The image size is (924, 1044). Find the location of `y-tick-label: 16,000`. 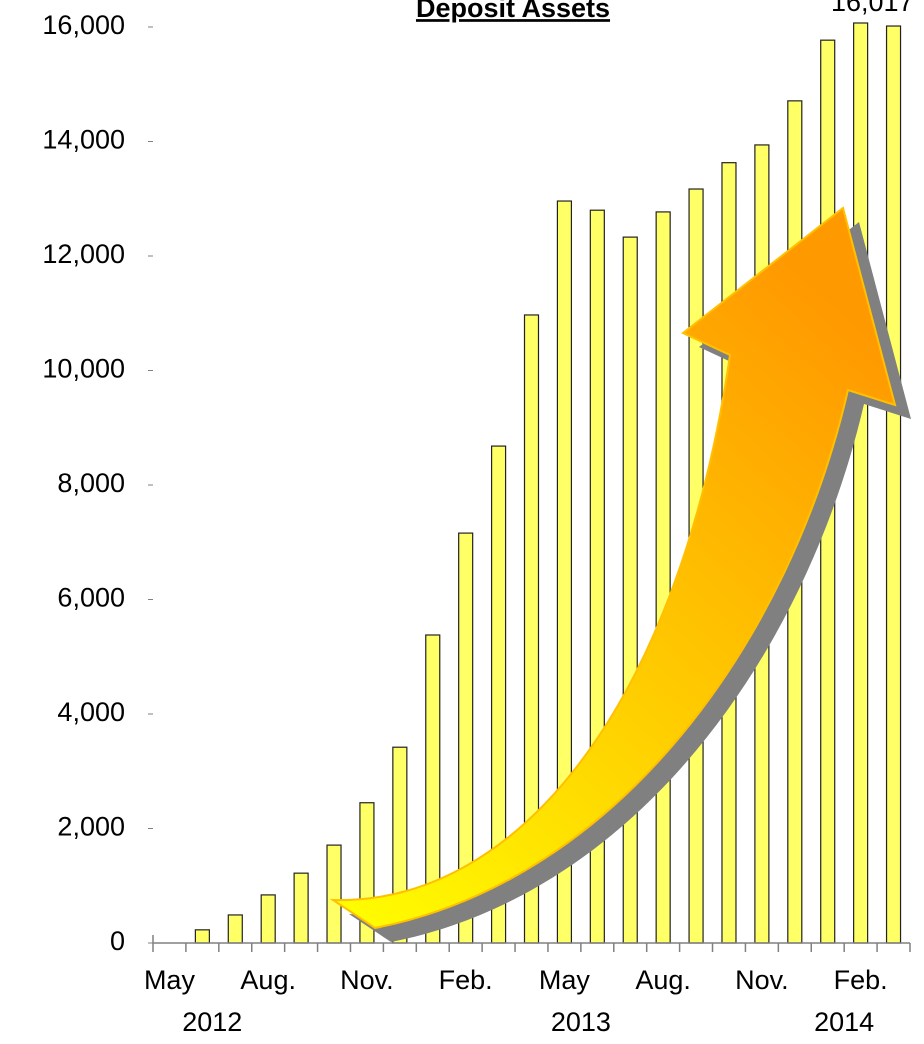

y-tick-label: 16,000 is located at coordinates (83, 25).